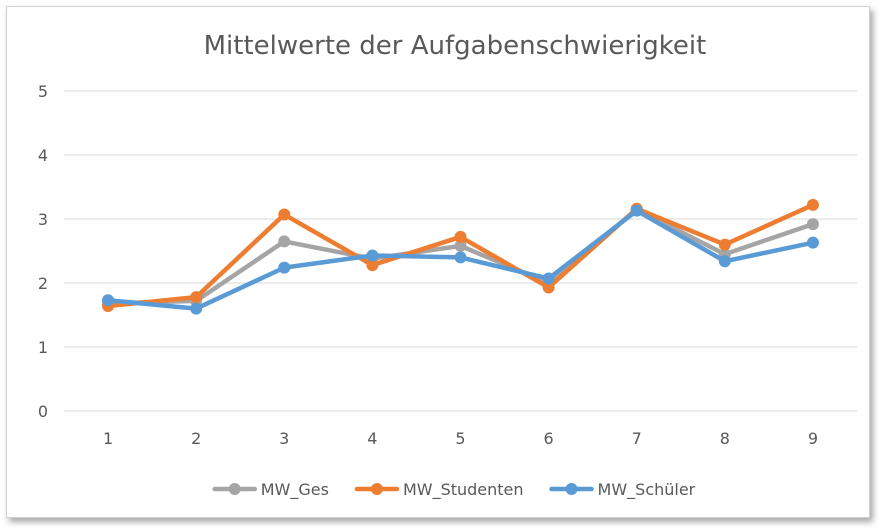 Image resolution: width=881 pixels, height=530 pixels. I want to click on x-tick-label: 9, so click(813, 438).